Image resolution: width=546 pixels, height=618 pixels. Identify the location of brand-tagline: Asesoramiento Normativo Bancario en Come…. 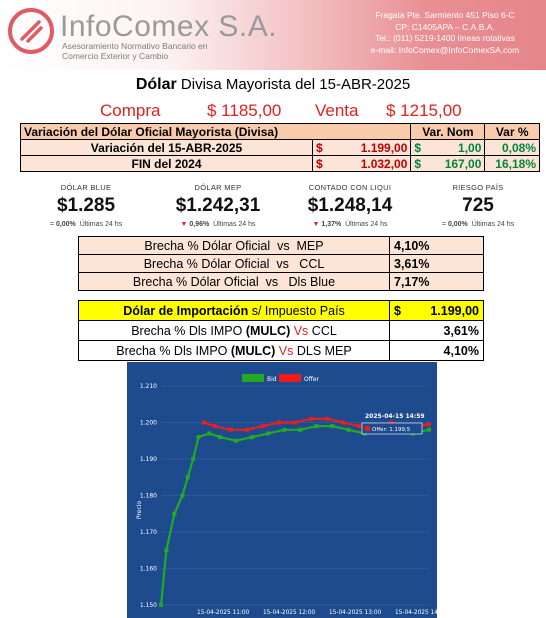
(152, 51).